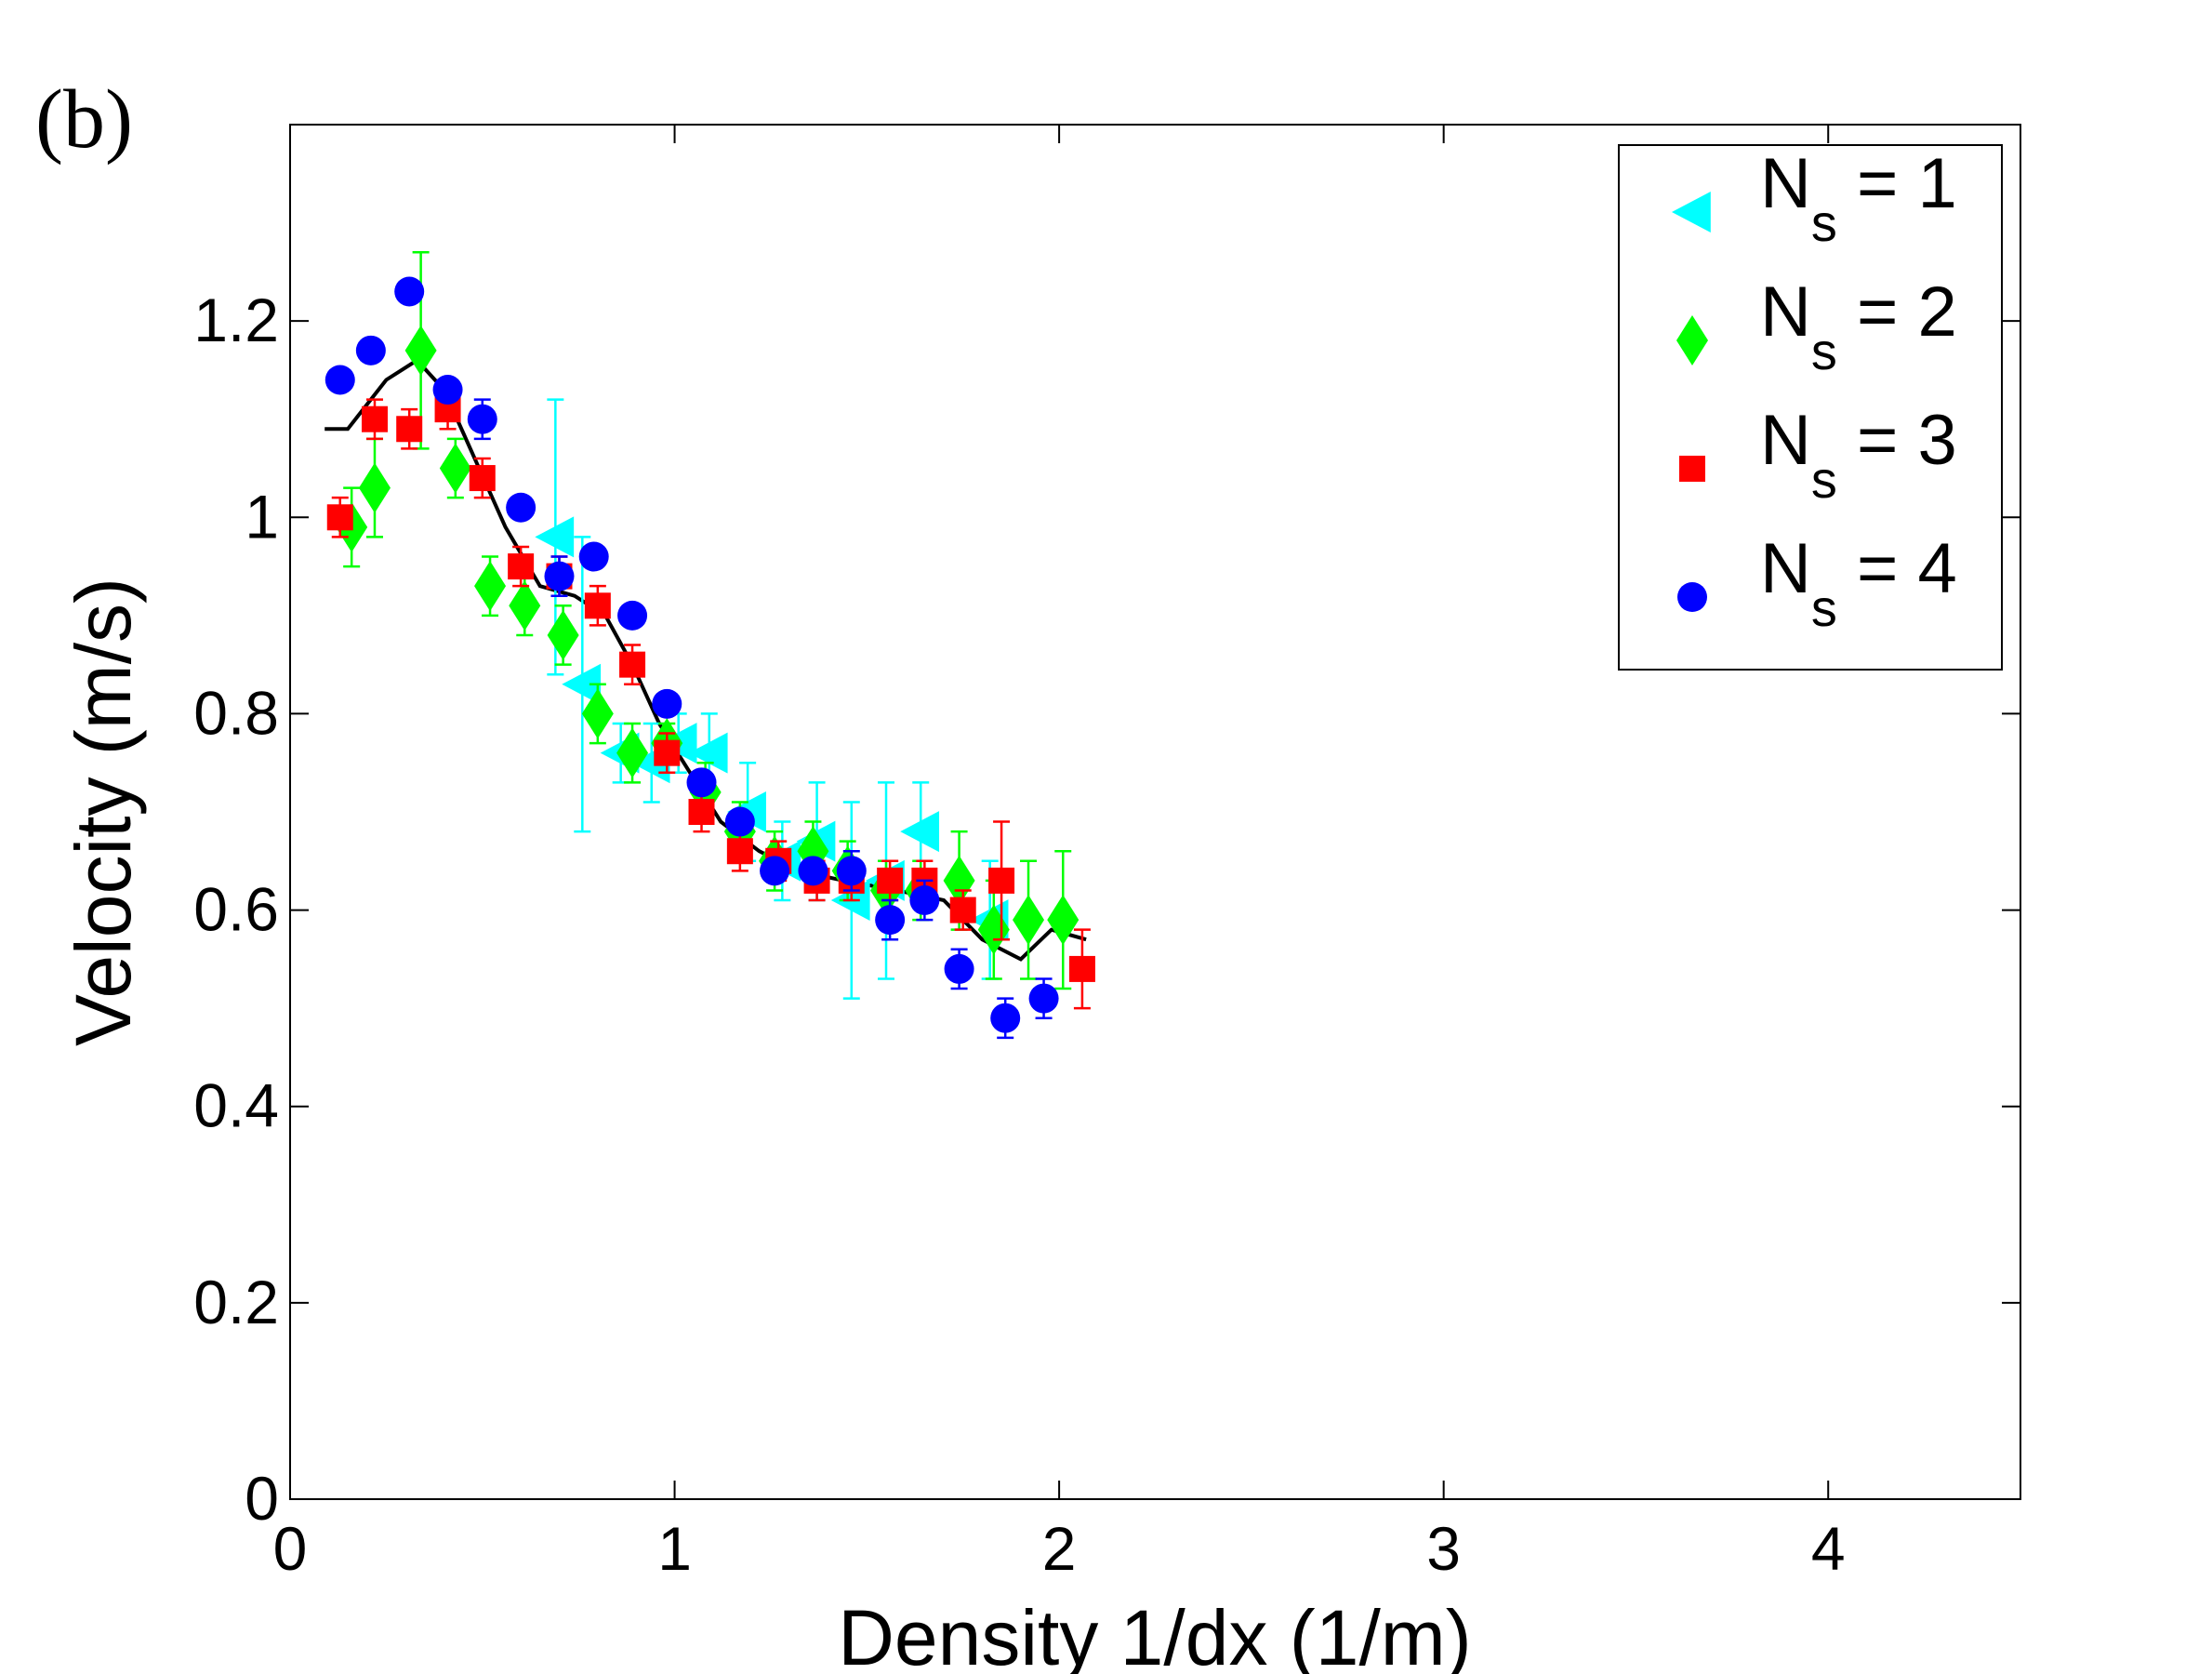 This screenshot has width=2212, height=1674. What do you see at coordinates (236, 320) in the screenshot?
I see `y-tick-label: 1.2` at bounding box center [236, 320].